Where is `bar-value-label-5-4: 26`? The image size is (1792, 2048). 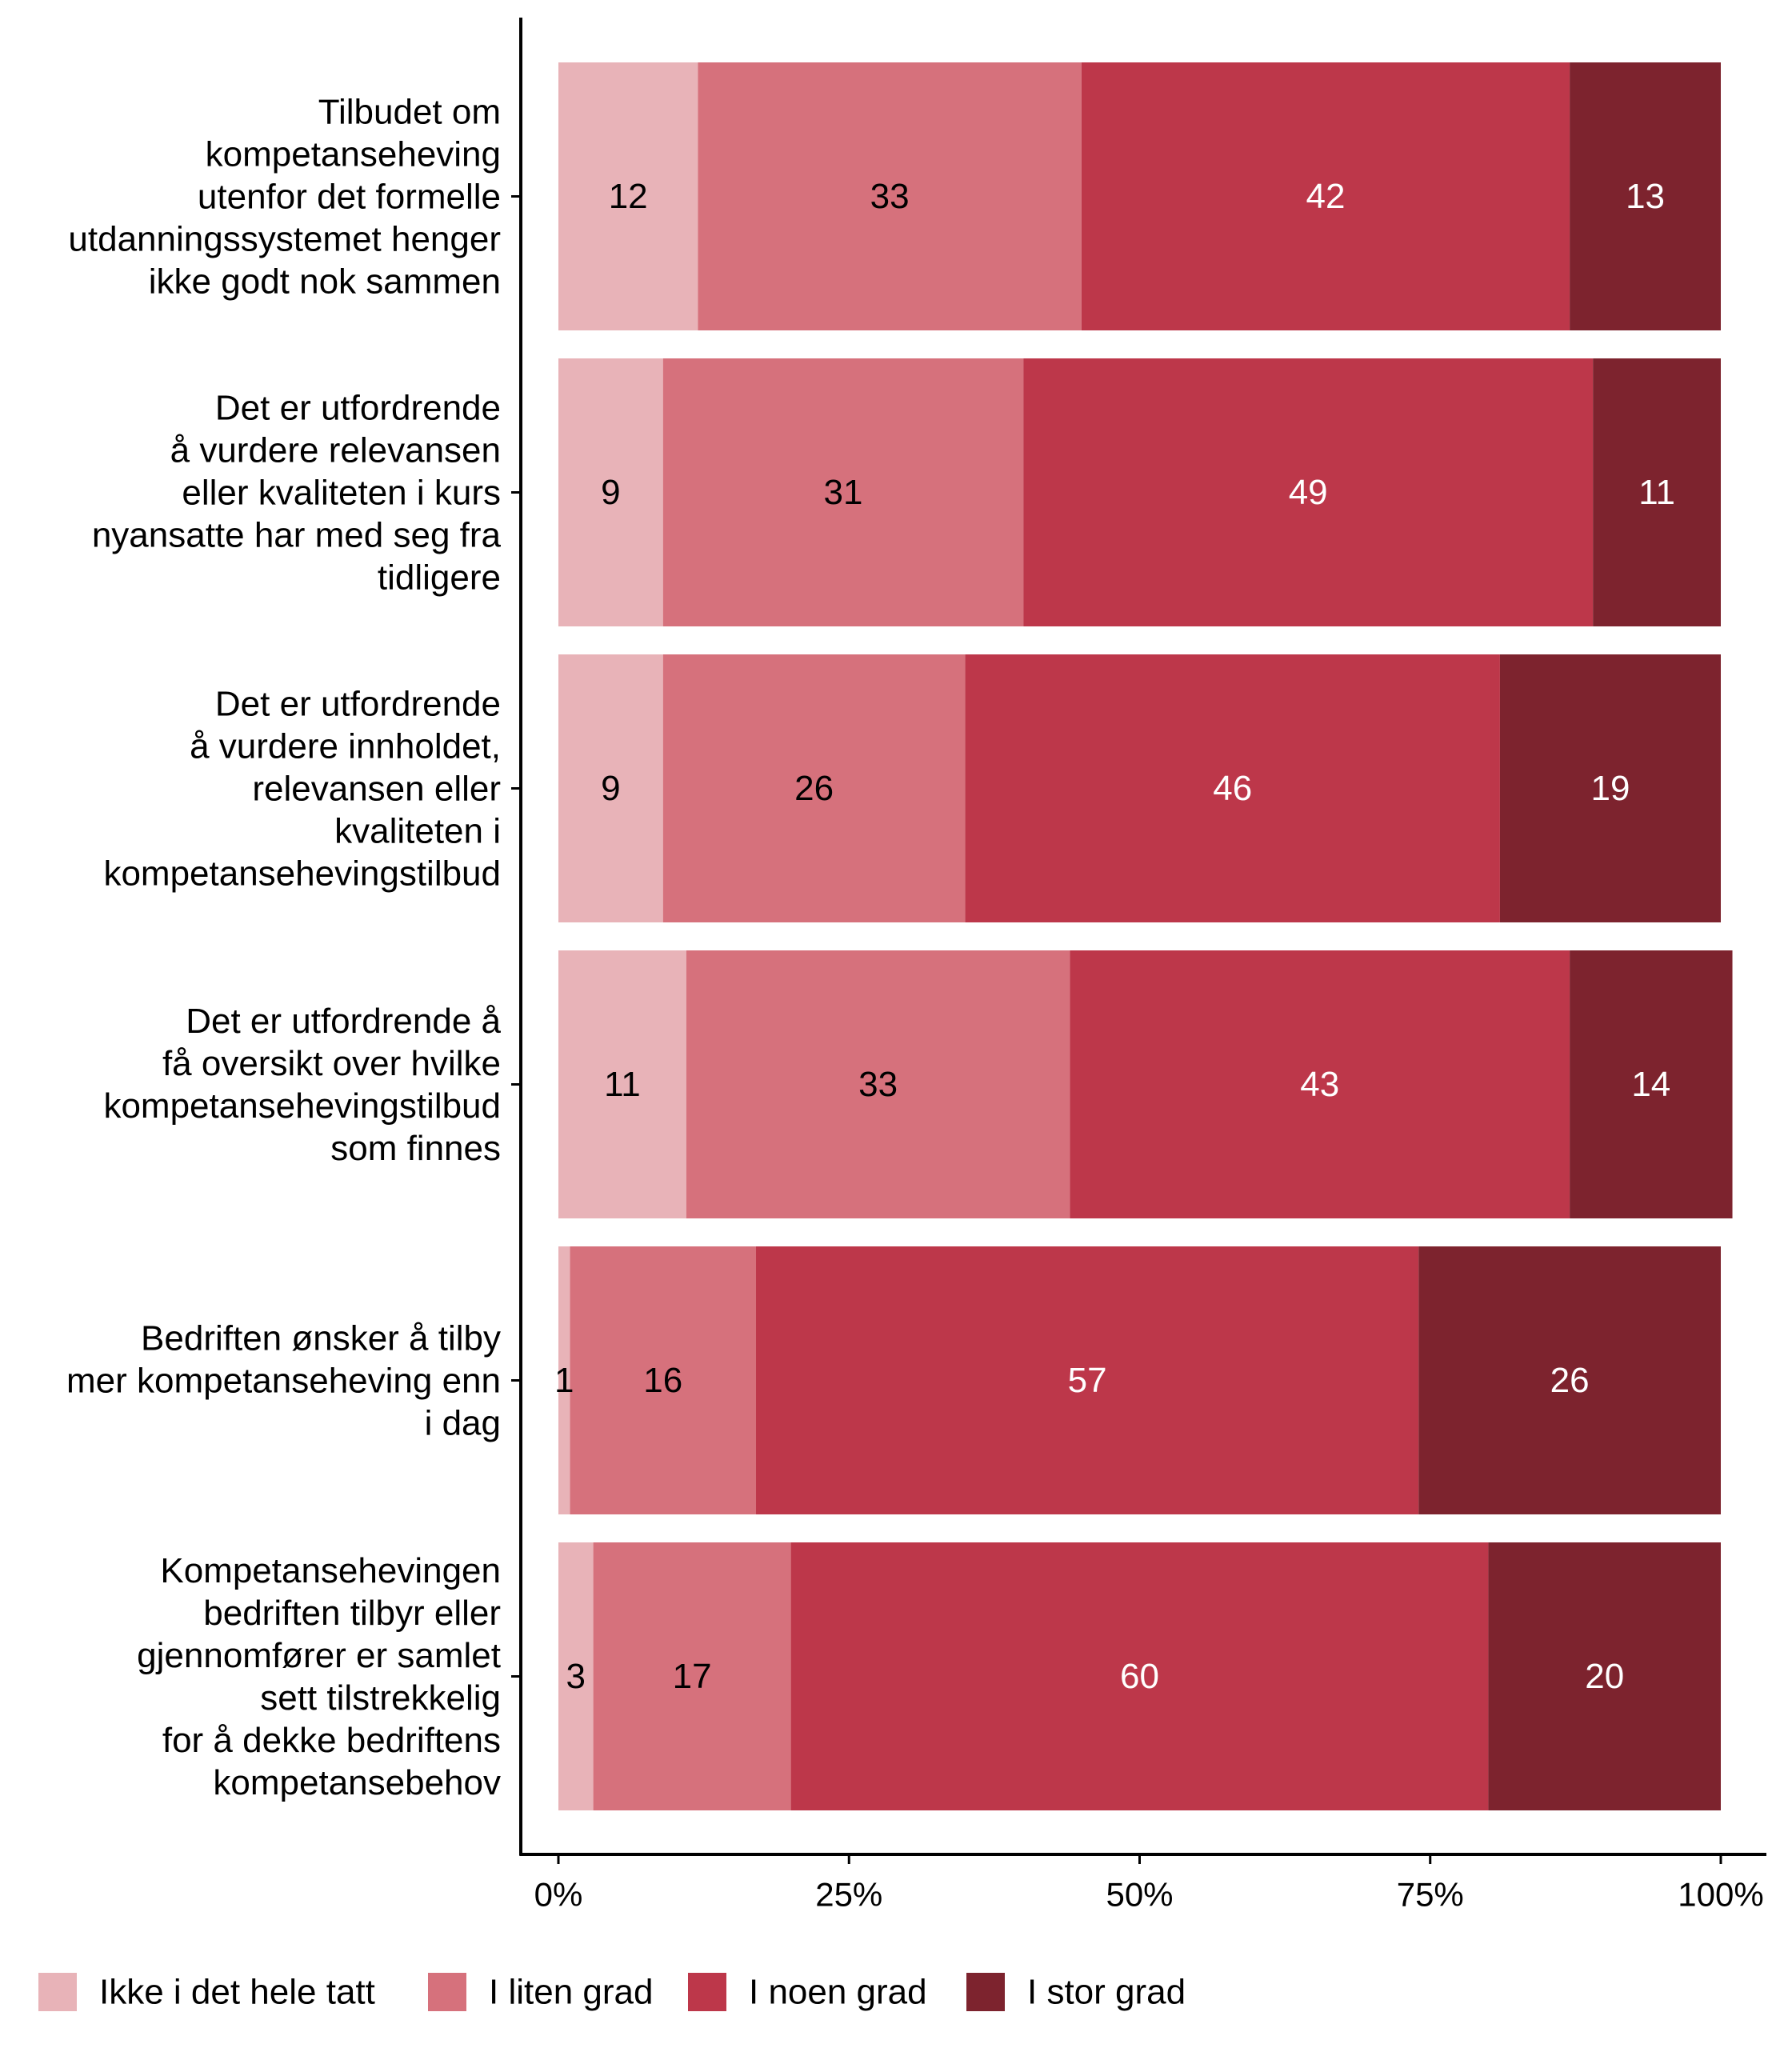 bar-value-label-5-4: 26 is located at coordinates (1570, 1380).